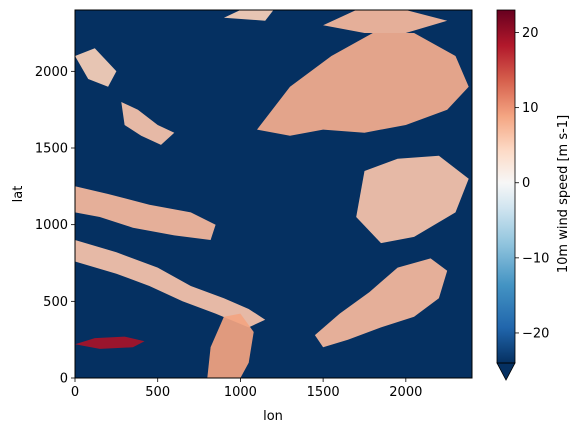 The image size is (583, 432). I want to click on heatmap-region-arctic-top-left, so click(248, 15).